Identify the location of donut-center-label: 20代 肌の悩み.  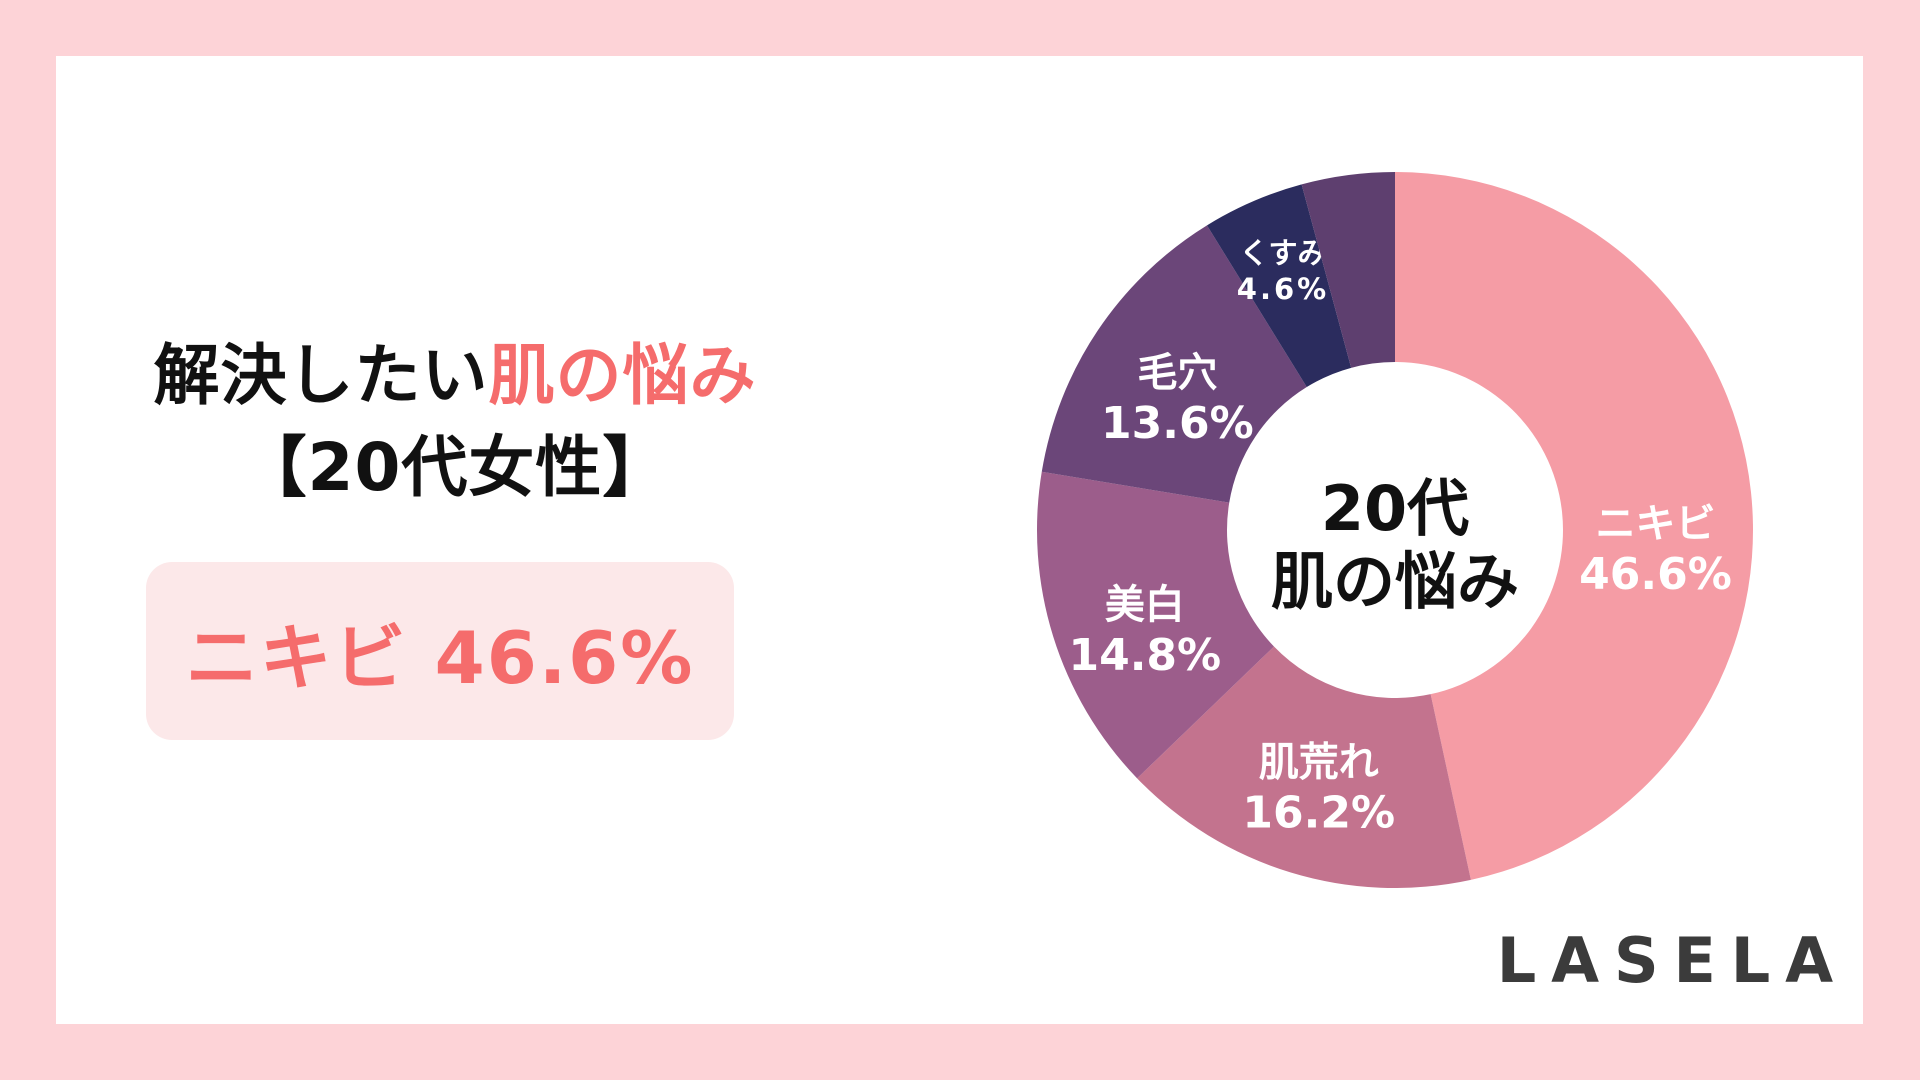
(1395, 545).